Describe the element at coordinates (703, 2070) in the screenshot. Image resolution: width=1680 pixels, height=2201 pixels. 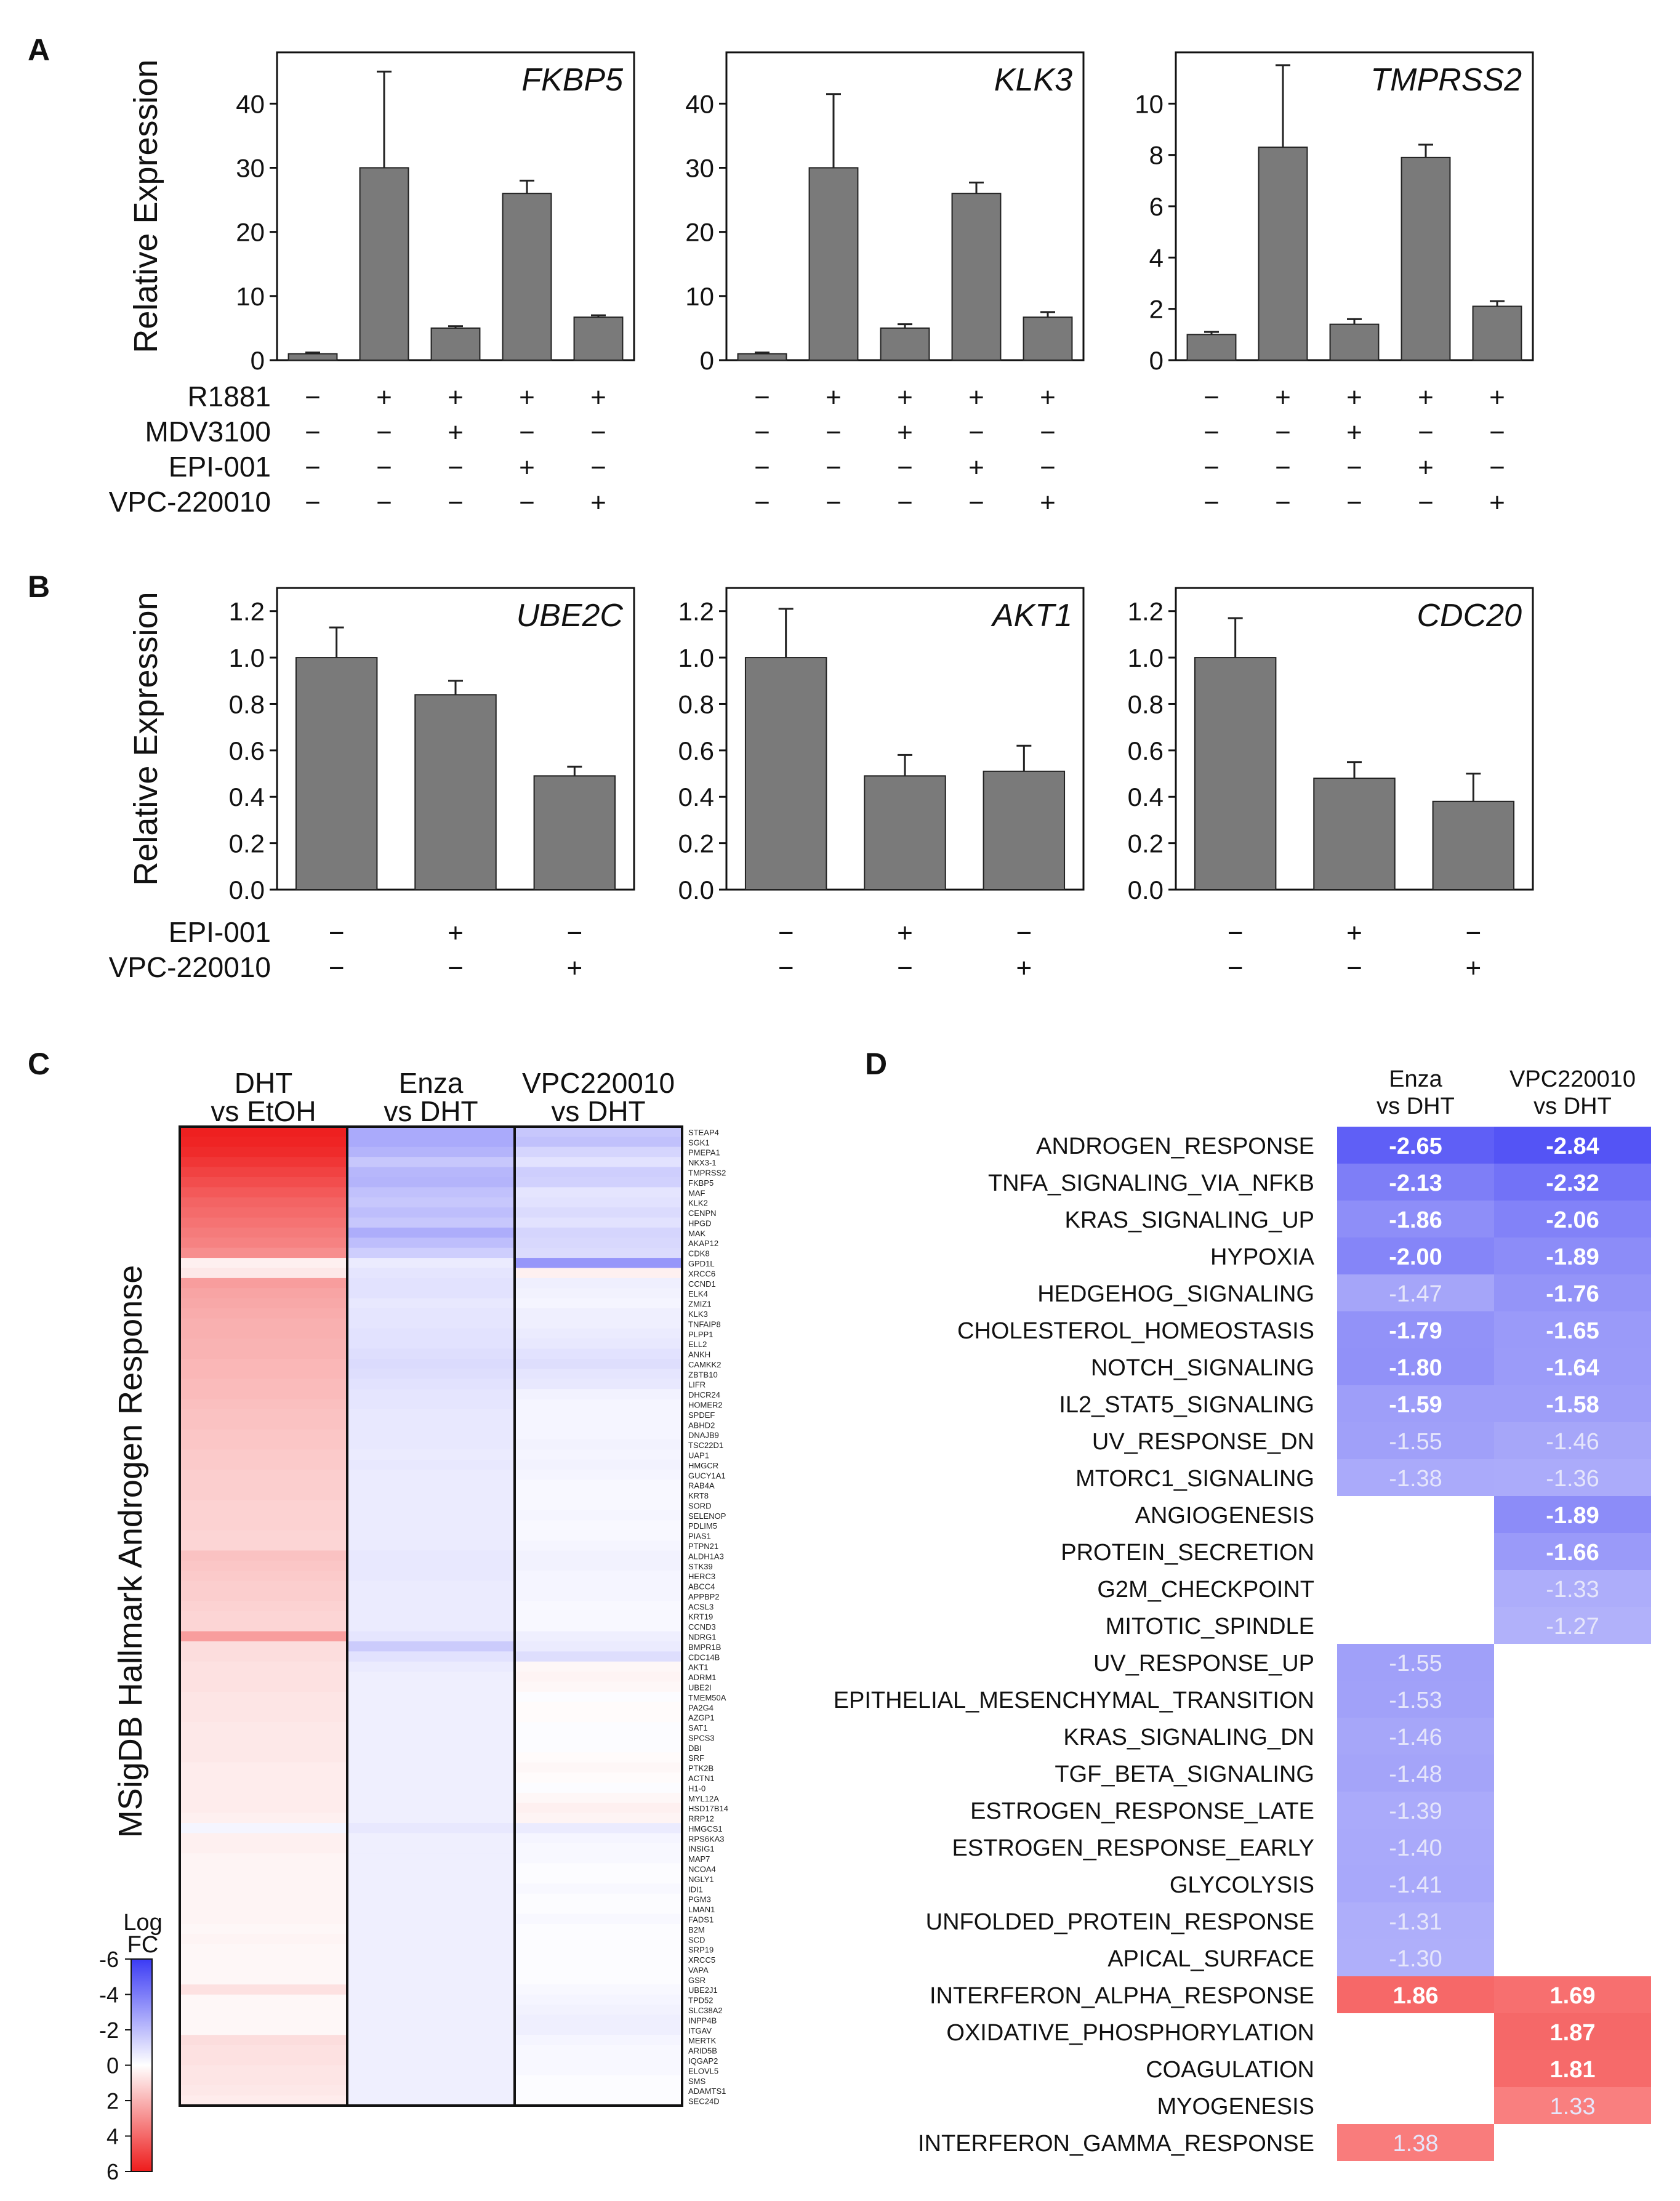
I see `gene-label: ELOVL5` at that location.